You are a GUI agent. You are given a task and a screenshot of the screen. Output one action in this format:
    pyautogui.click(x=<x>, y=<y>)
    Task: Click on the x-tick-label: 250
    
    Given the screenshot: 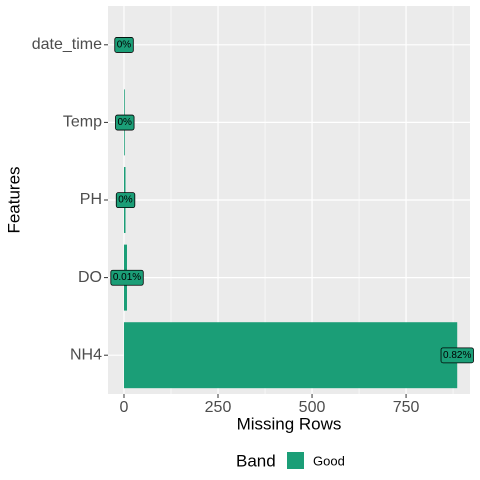 What is the action you would take?
    pyautogui.click(x=218, y=407)
    